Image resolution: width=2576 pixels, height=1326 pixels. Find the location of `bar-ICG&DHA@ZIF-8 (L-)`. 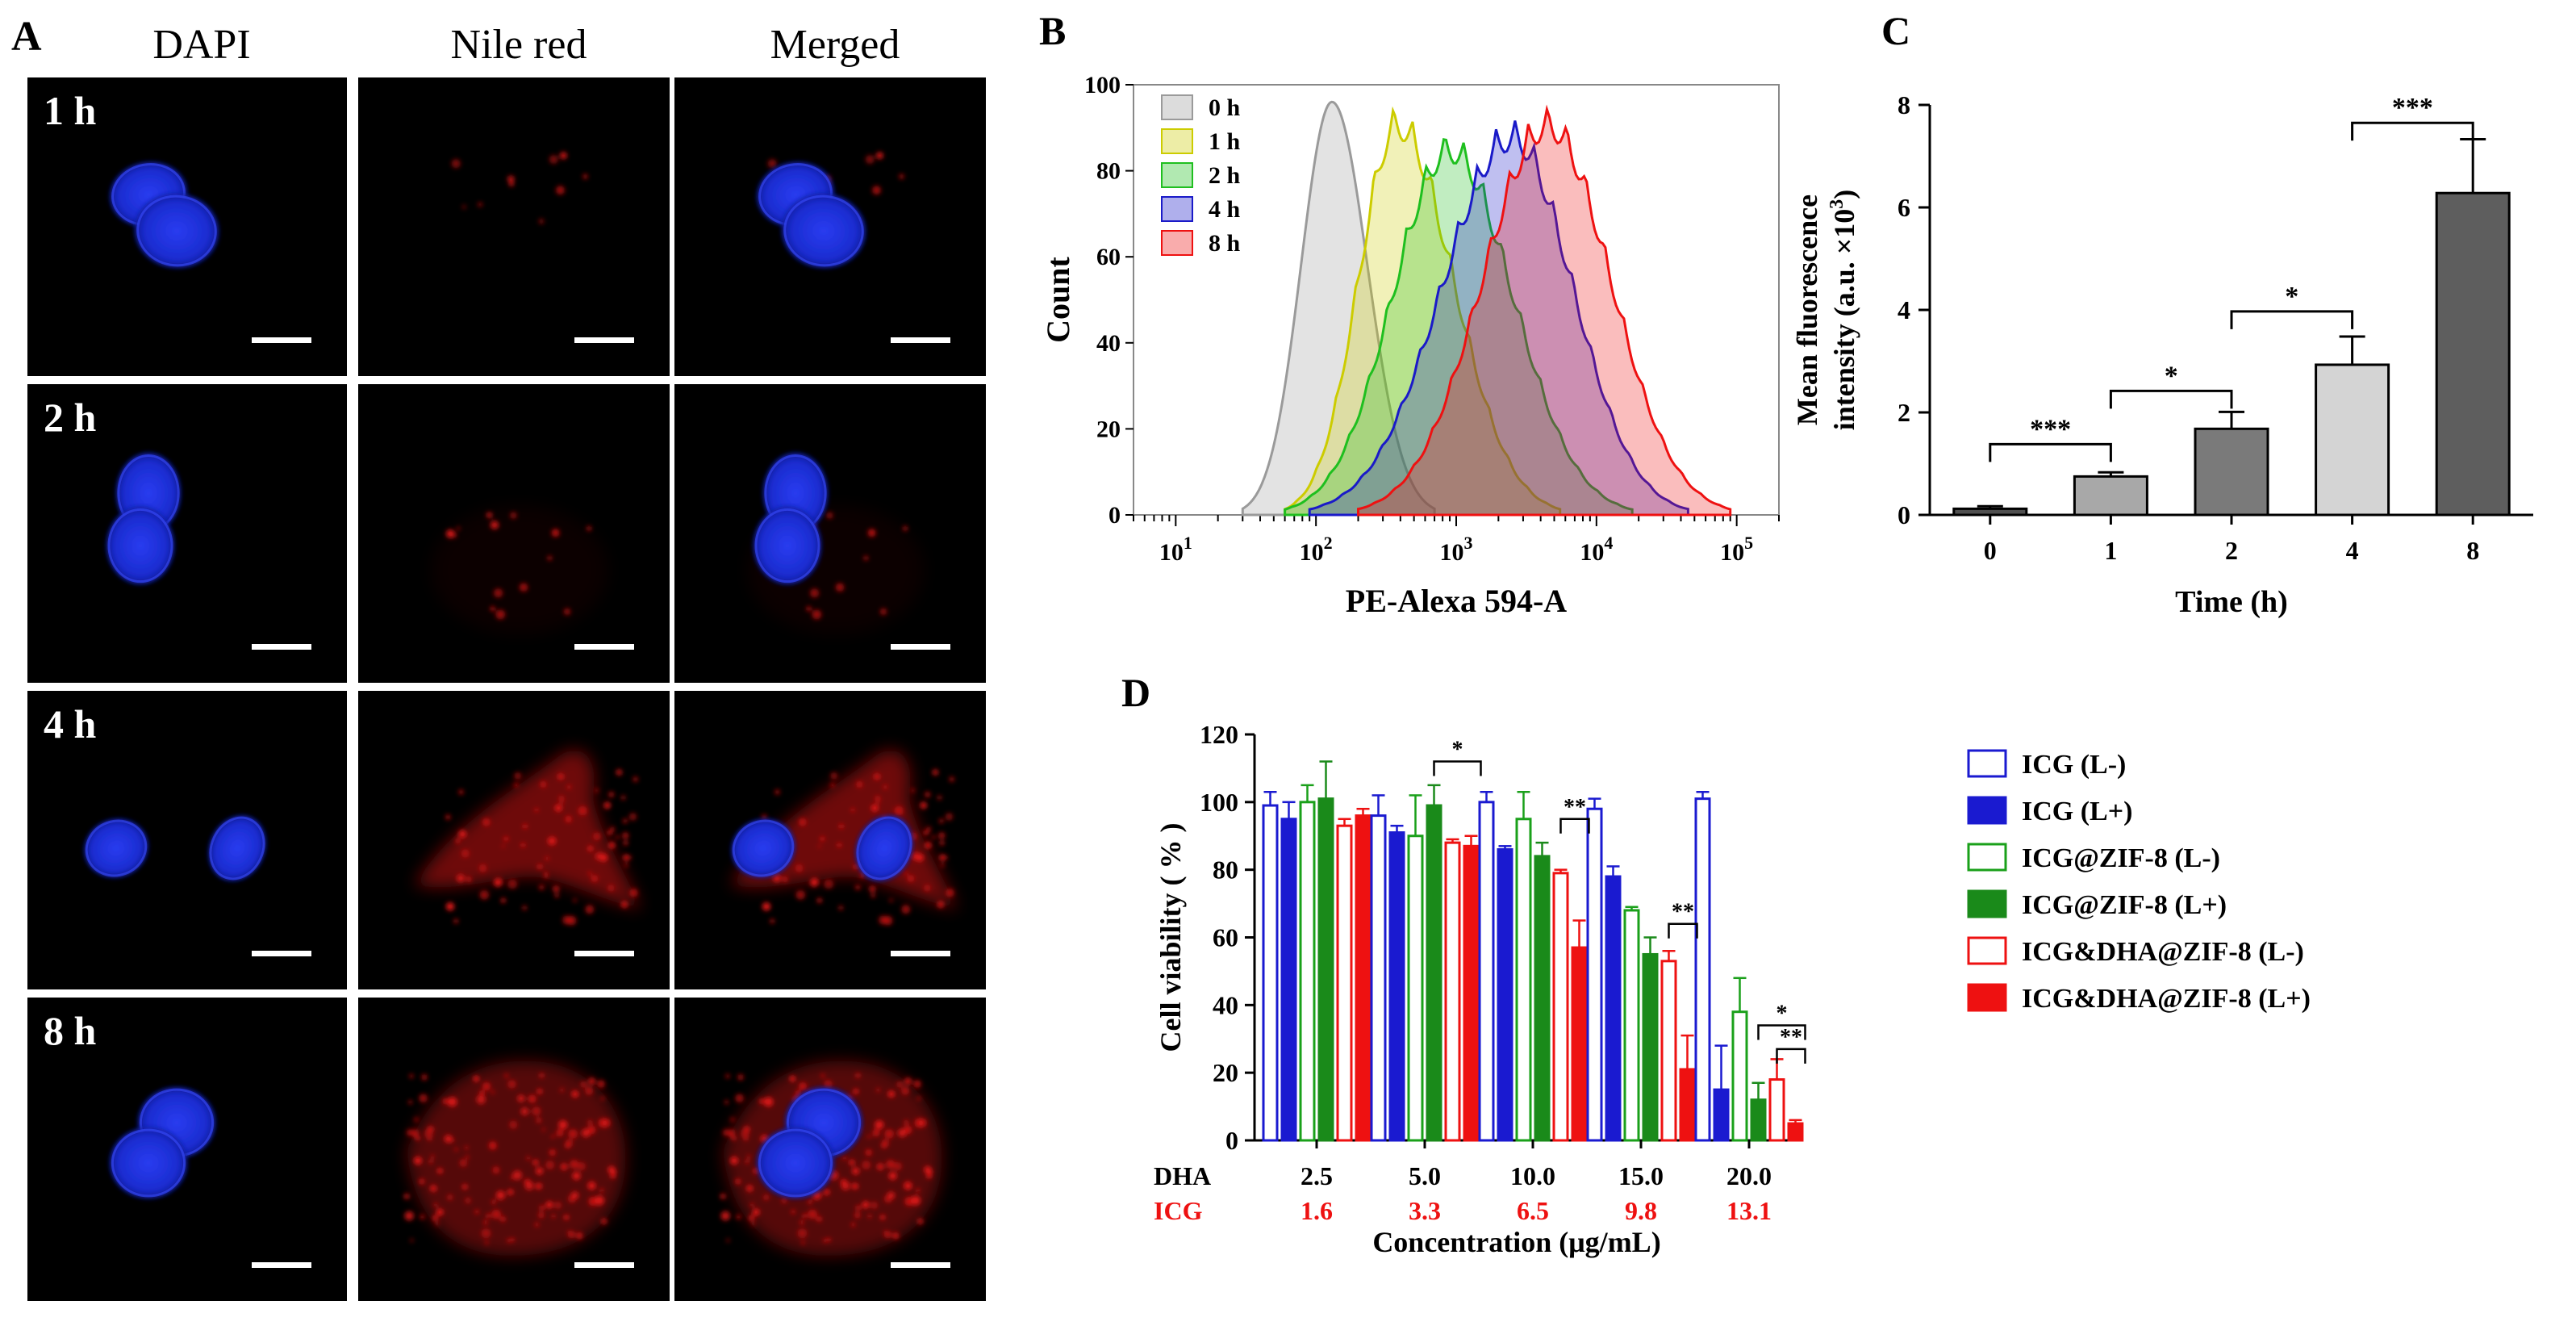

bar-ICG&DHA@ZIF-8 (L-) is located at coordinates (1776, 1110).